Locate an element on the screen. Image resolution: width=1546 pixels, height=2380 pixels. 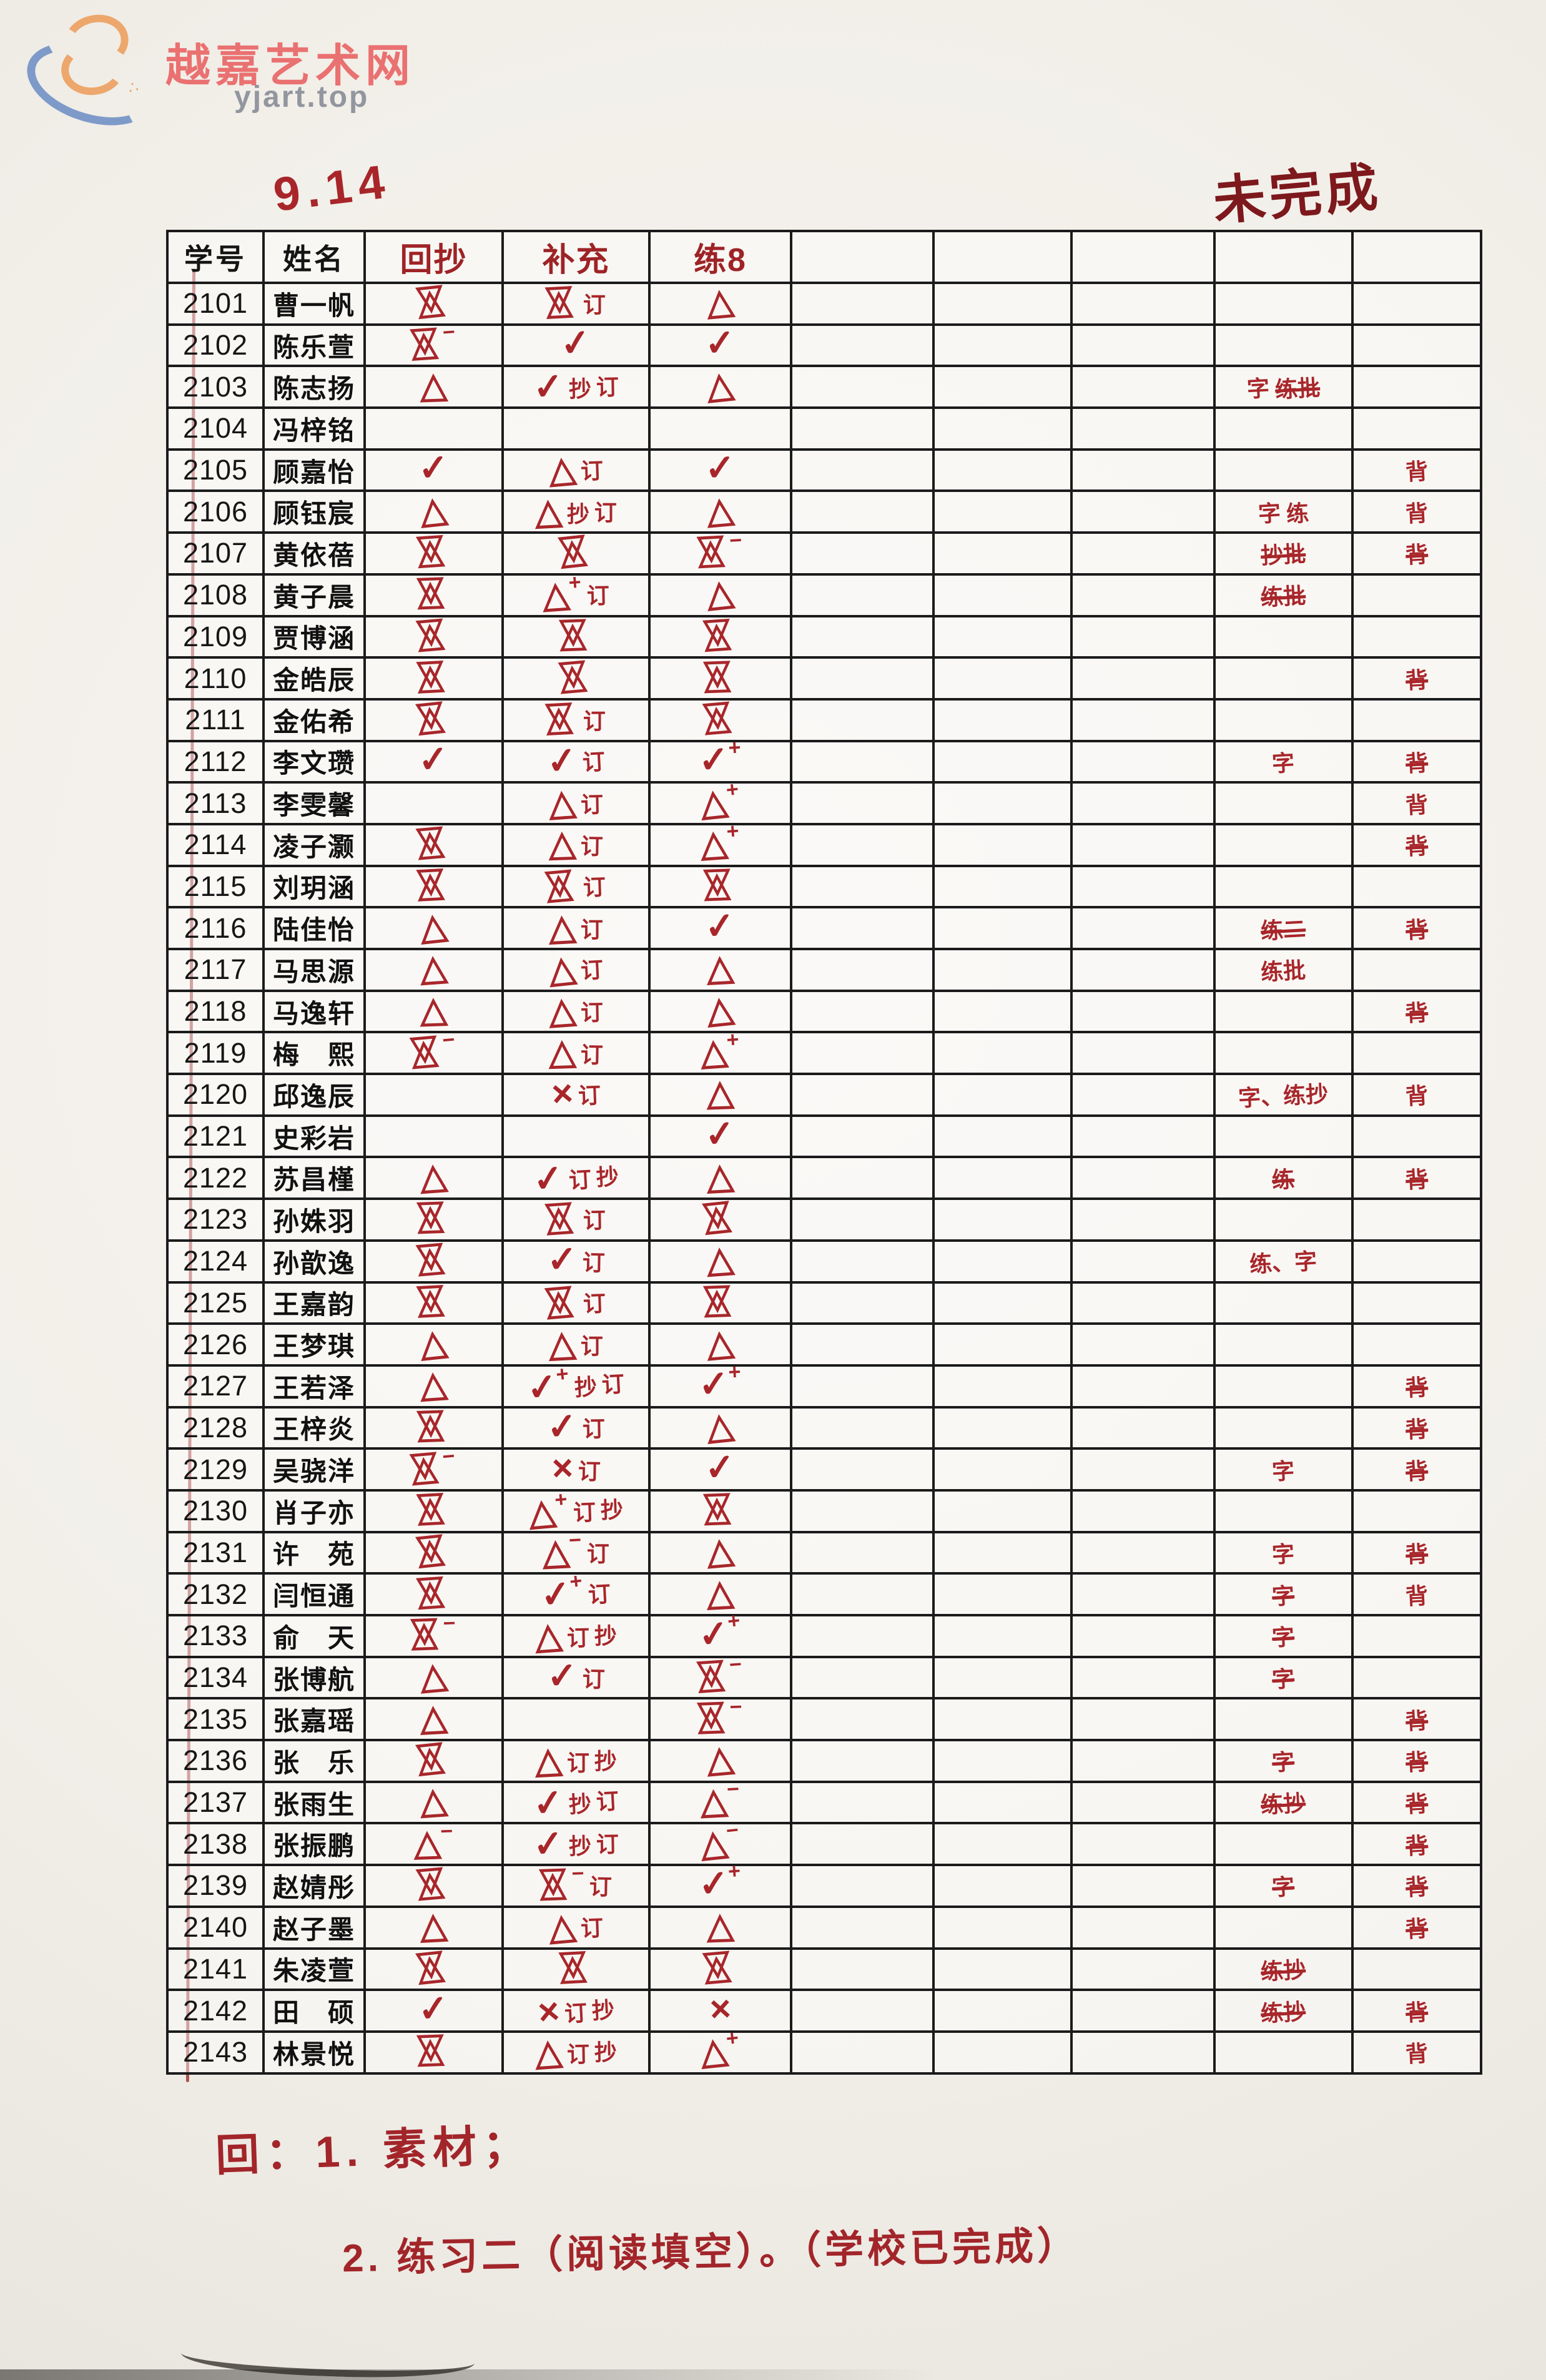
student-row-2134: 2134 张博航 △ ✓ 订 △ ▽ − 字 is located at coordinates (824, 1676).